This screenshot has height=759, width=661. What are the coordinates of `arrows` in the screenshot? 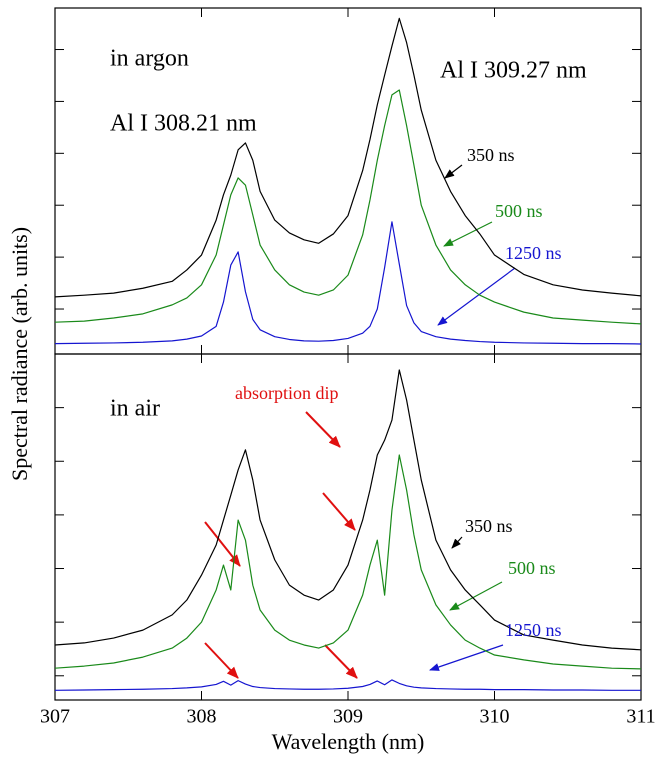 It's located at (472, 417).